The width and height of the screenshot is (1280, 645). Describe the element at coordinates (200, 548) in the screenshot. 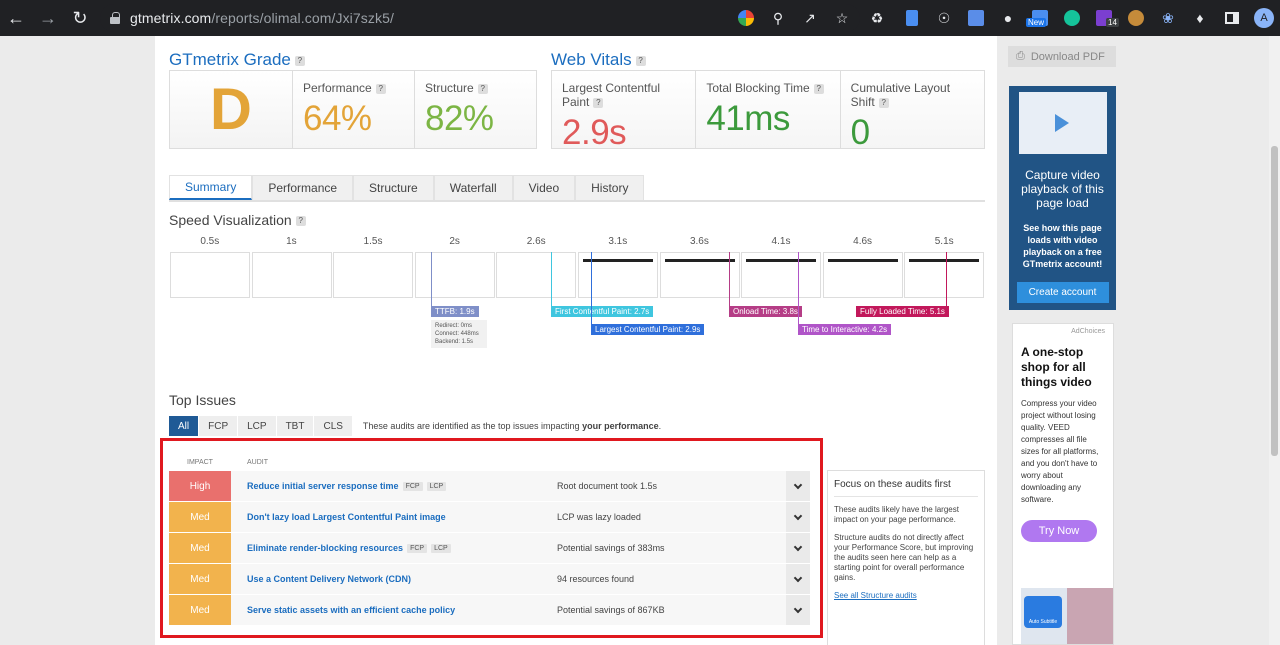

I see `impact-badge: Med` at that location.